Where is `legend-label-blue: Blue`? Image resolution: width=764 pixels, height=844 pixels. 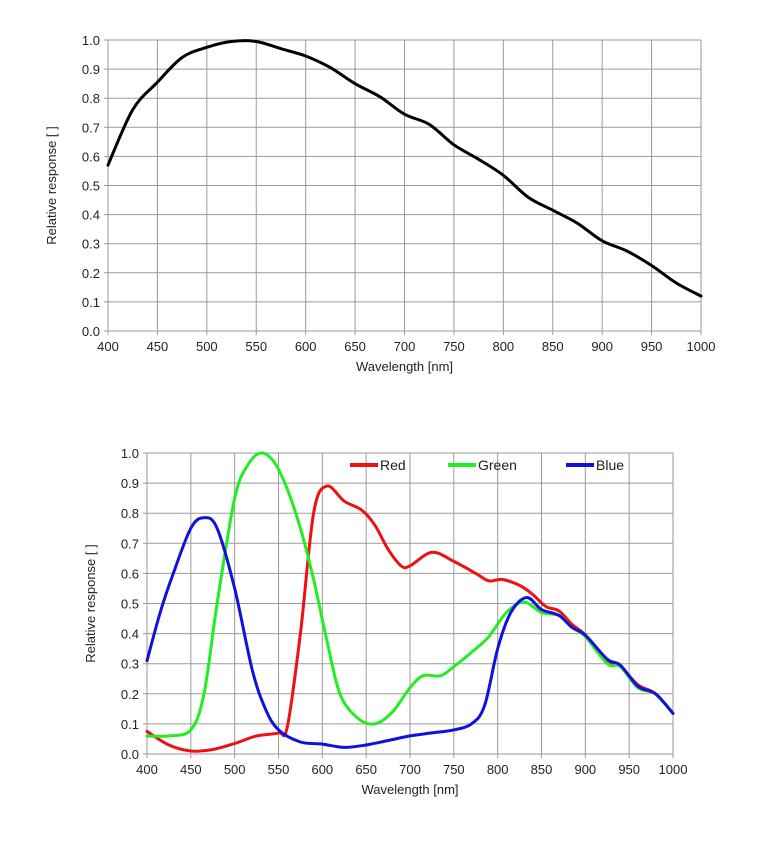
legend-label-blue: Blue is located at coordinates (610, 465).